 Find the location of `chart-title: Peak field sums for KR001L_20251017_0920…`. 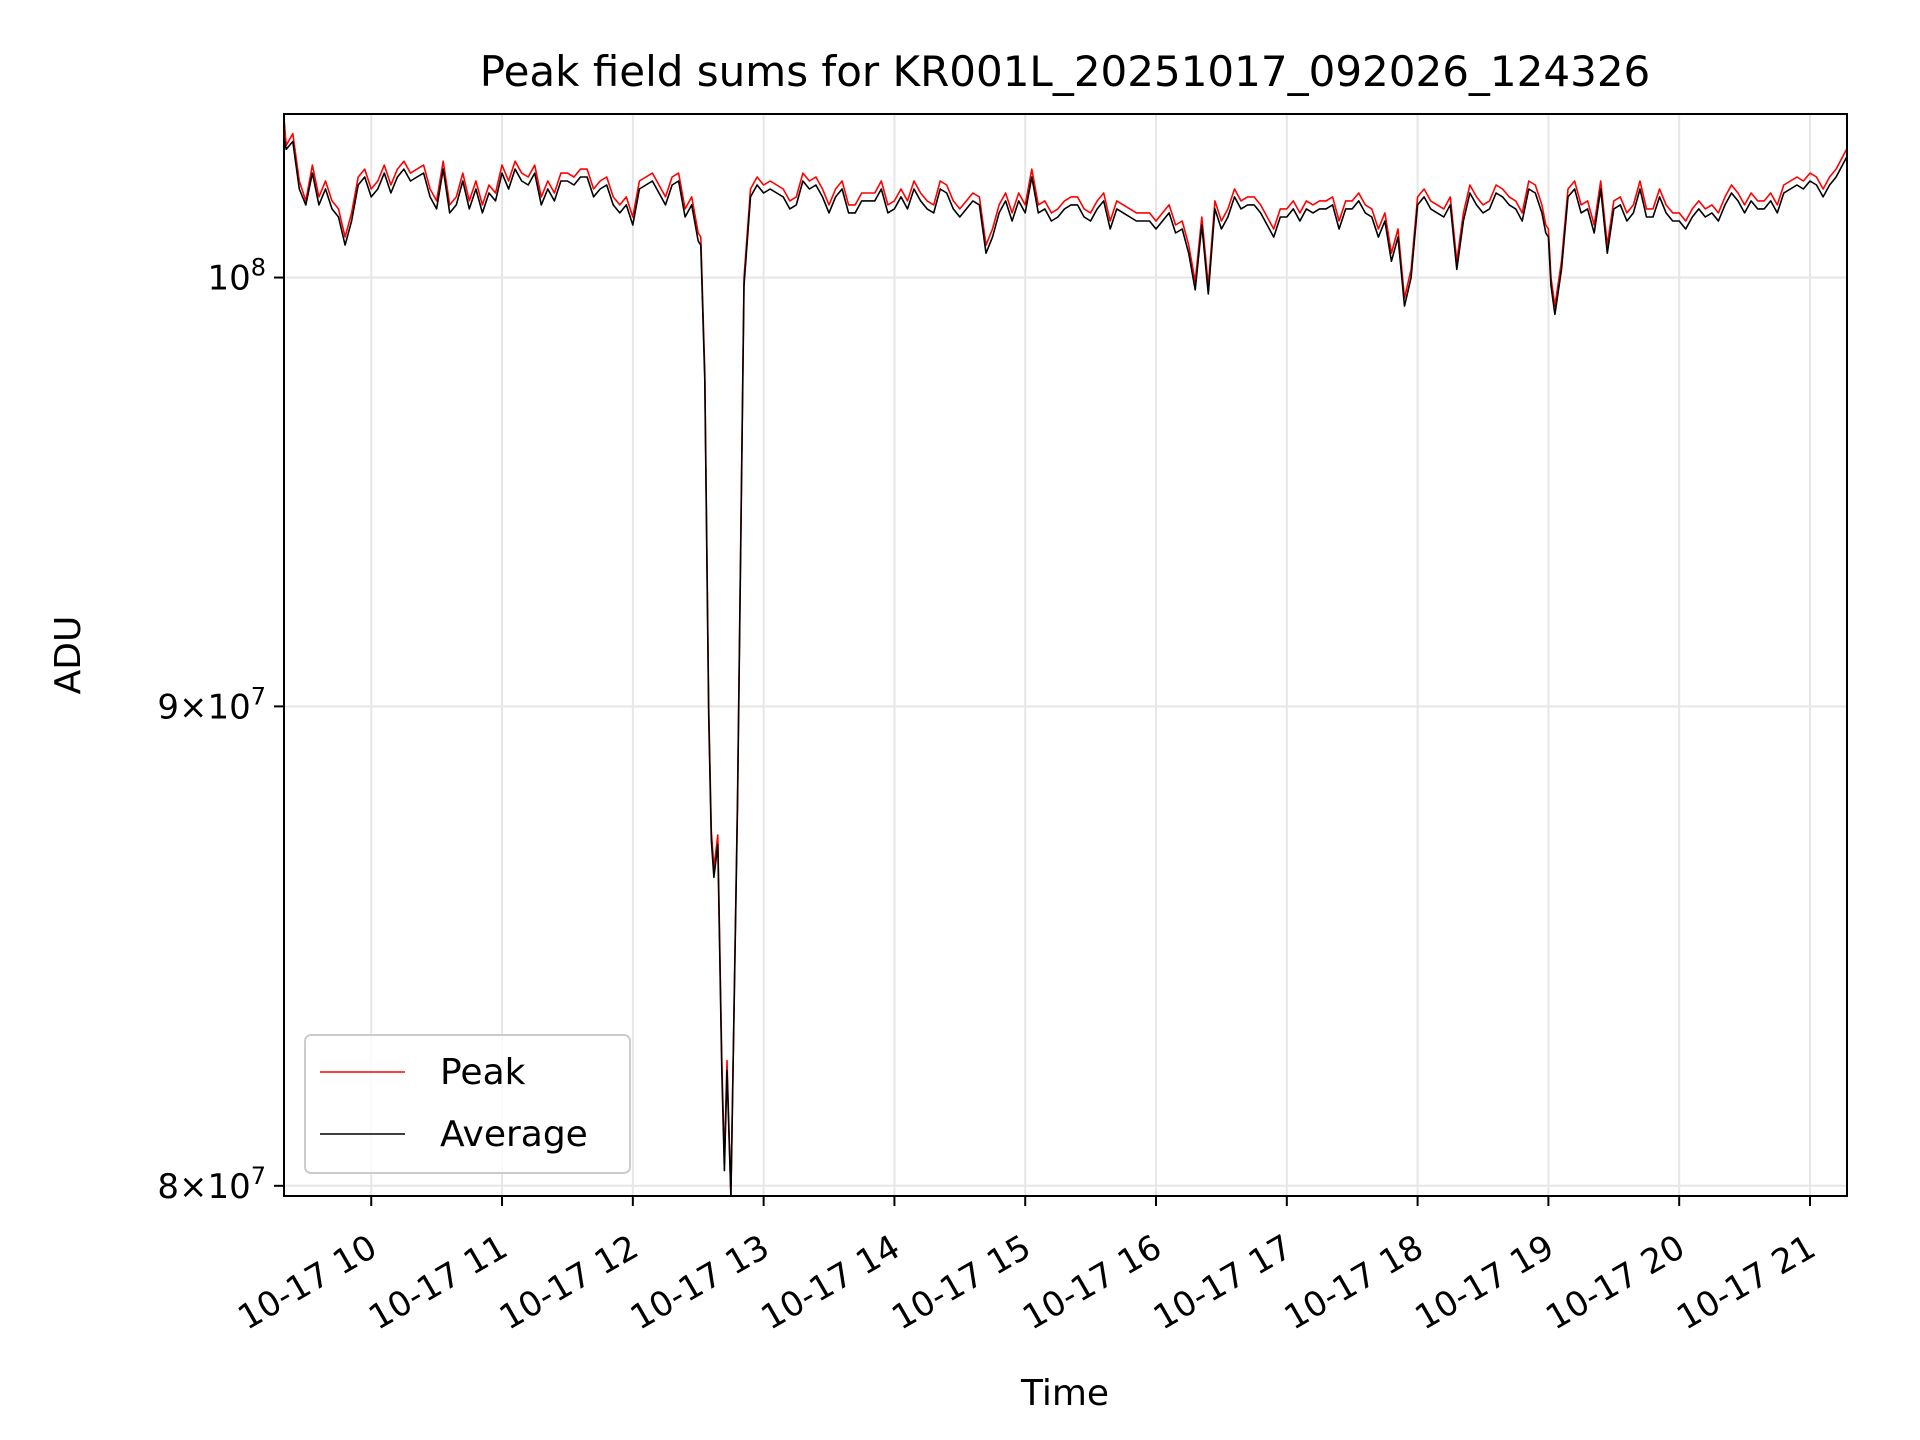

chart-title: Peak field sums for KR001L_20251017_0920… is located at coordinates (1065, 71).